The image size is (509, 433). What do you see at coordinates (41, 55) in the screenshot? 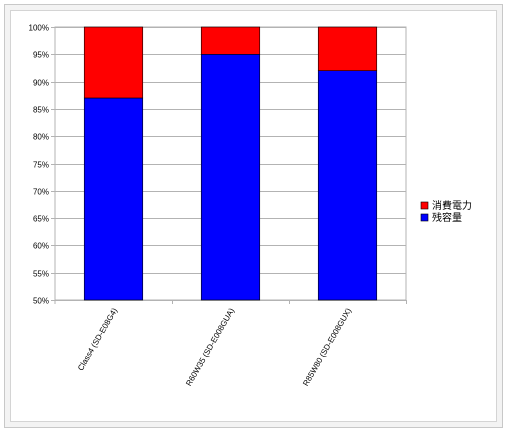
I see `y-tick-label: 95%` at bounding box center [41, 55].